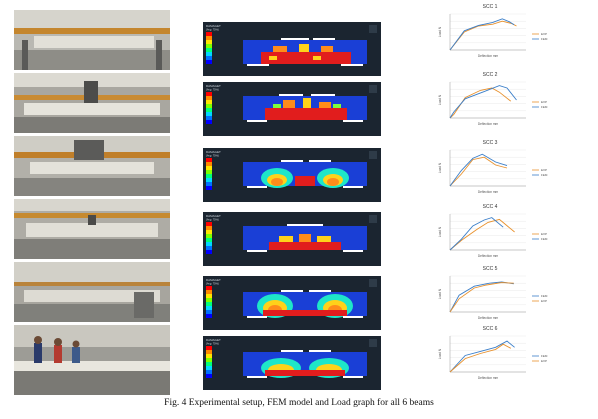 The height and width of the screenshot is (419, 598). What do you see at coordinates (490, 207) in the screenshot?
I see `graph-title: SCC 4` at bounding box center [490, 207].